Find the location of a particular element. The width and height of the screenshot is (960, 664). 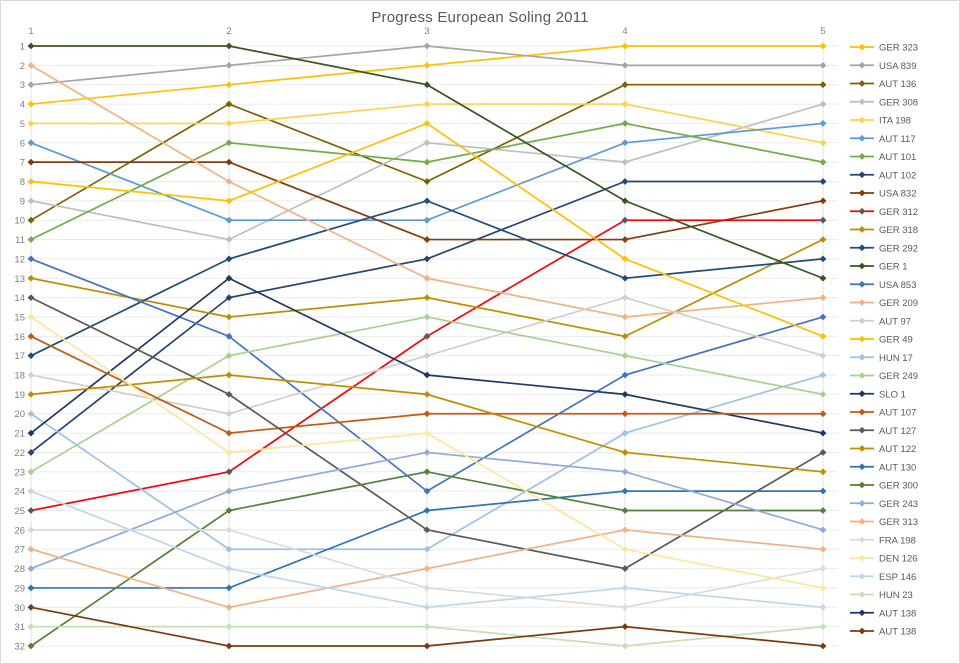

legend-item: ITA 198 is located at coordinates (880, 121).